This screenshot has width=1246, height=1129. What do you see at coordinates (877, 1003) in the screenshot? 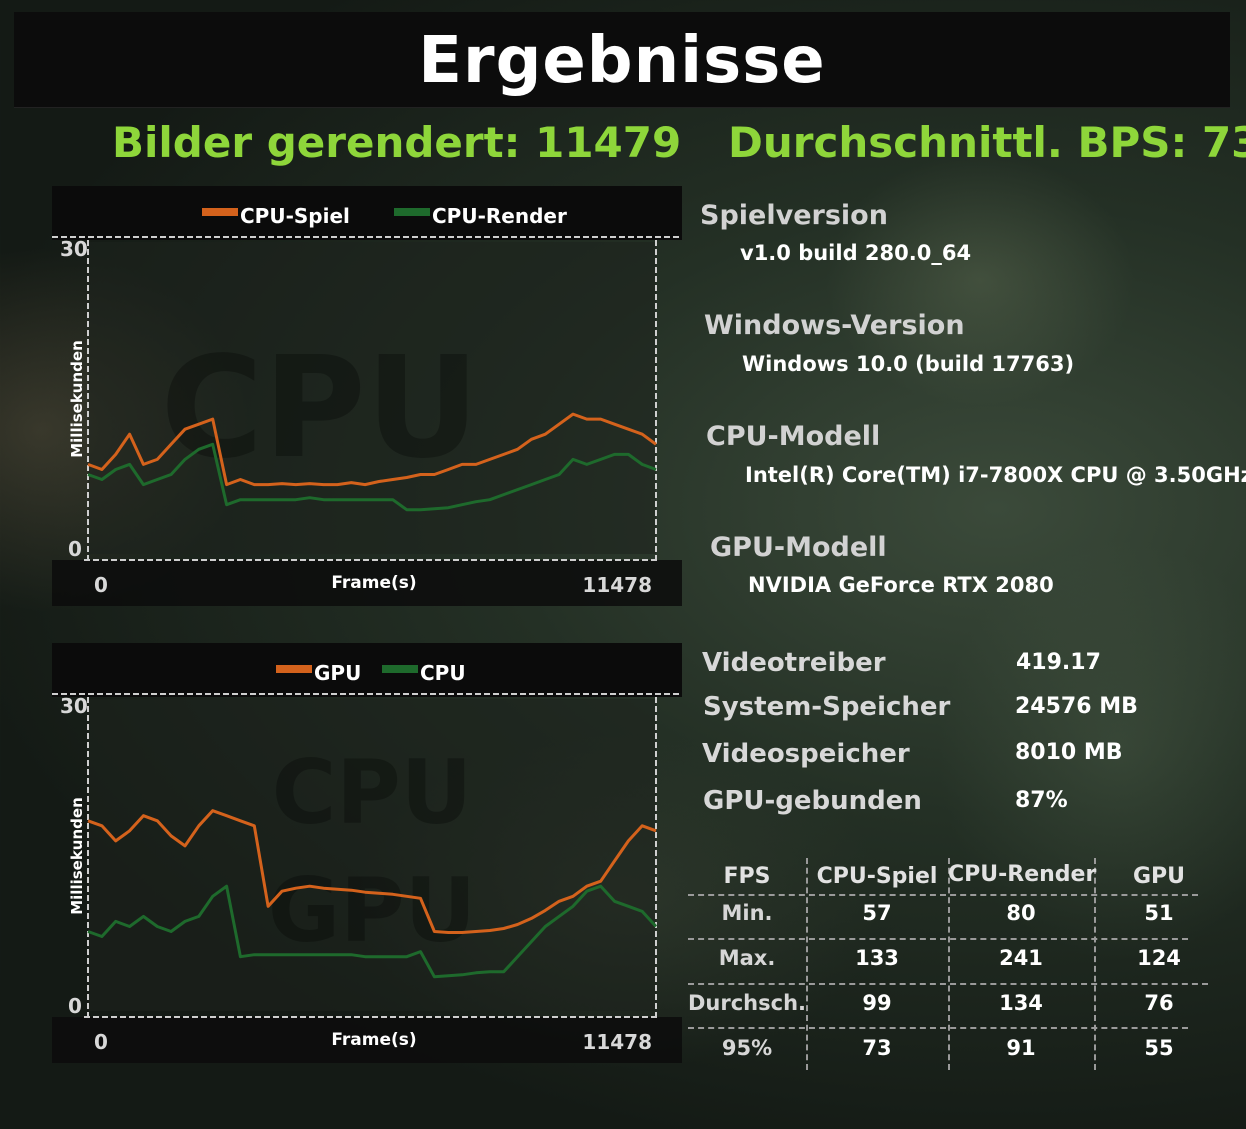
I see `table-cell: 99` at bounding box center [877, 1003].